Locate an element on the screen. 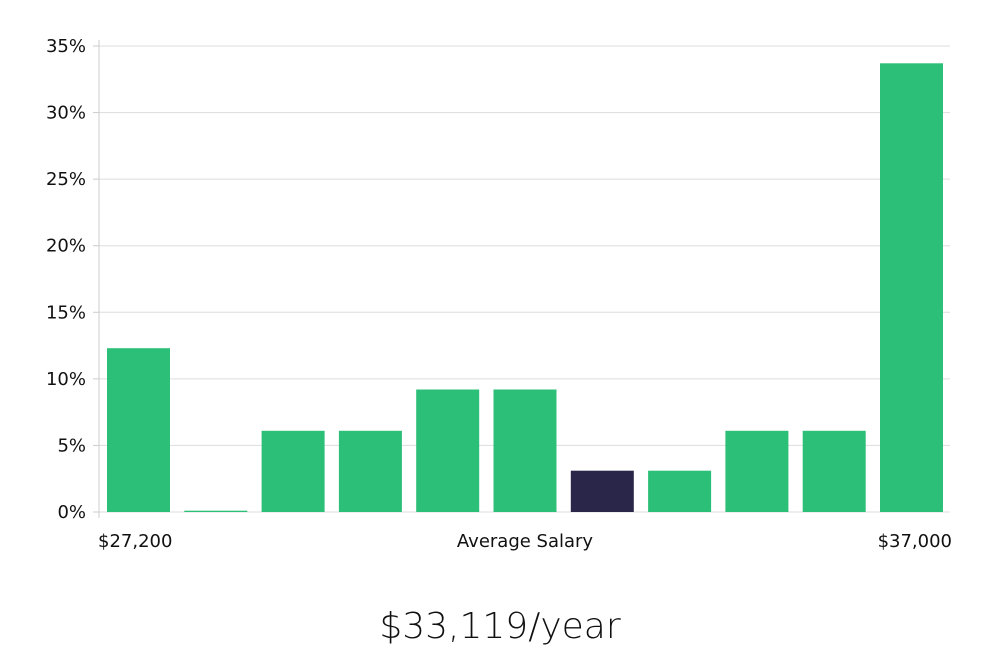 The height and width of the screenshot is (660, 1000). y-axis-ticks: 0% 5% 10% 15% 20% 25% 30% 35% is located at coordinates (72, 279).